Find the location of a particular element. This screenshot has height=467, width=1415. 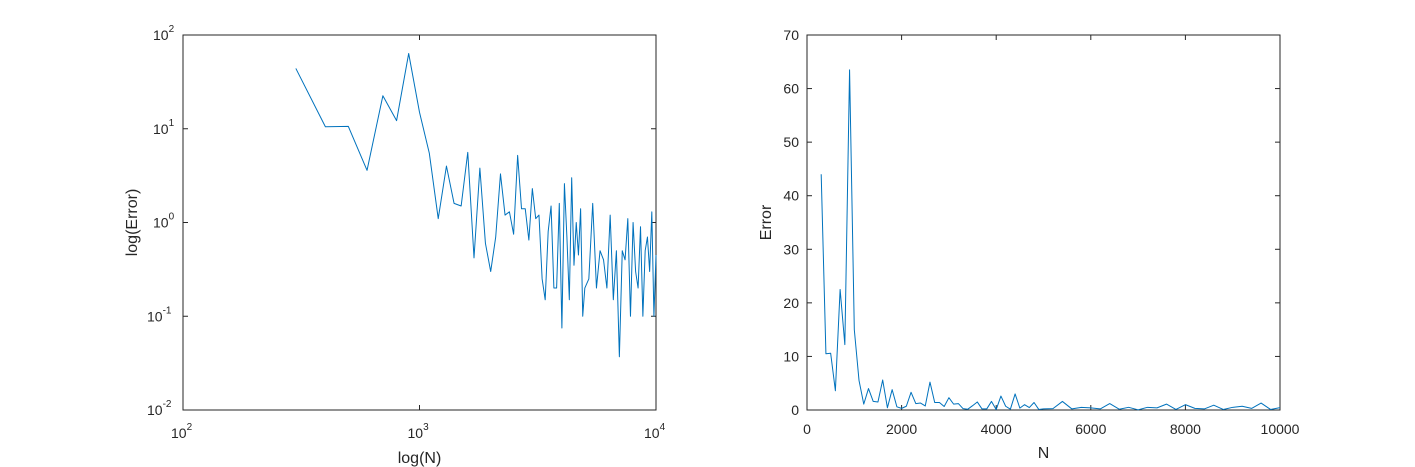

linear-xlabel: N is located at coordinates (1044, 453).